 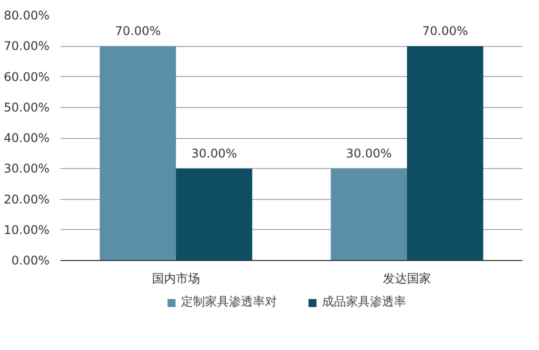 I want to click on x-tick-label: 国内市场, so click(x=176, y=279).